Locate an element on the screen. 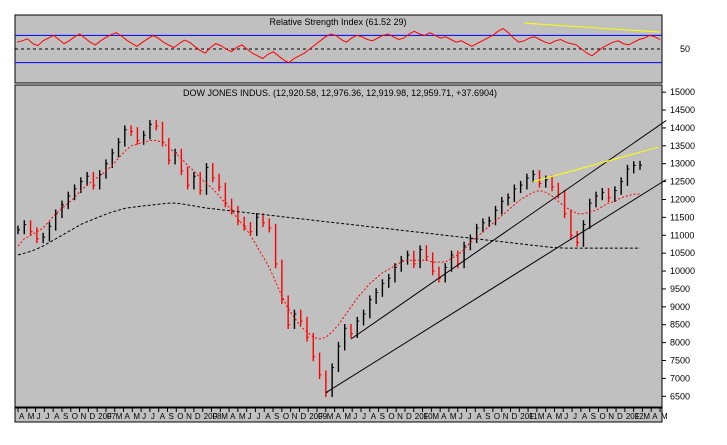 The image size is (727, 445). price-axis-tick-label: 8000 is located at coordinates (680, 343).